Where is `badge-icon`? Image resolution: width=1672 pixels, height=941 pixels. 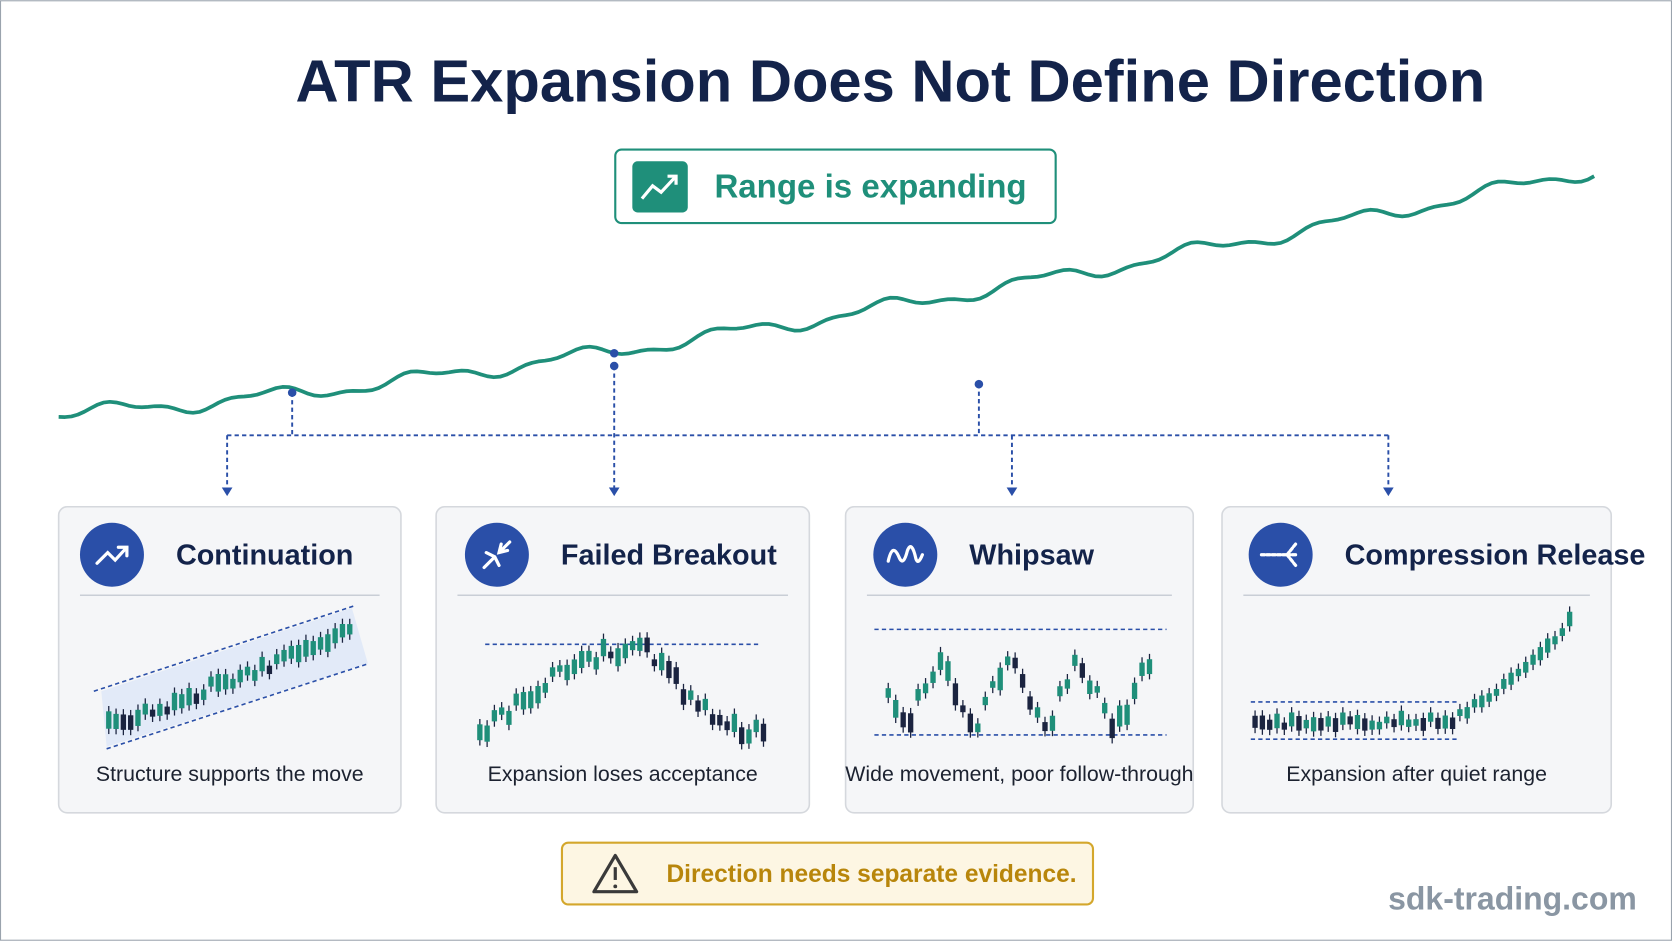 badge-icon is located at coordinates (660, 187).